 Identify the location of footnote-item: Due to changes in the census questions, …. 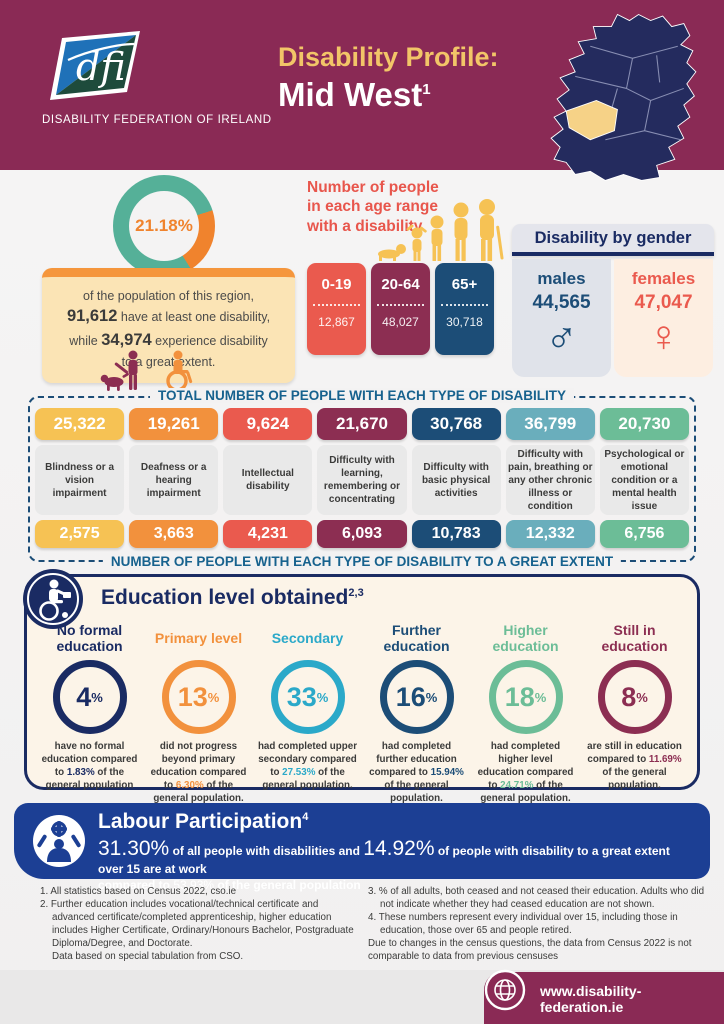
(530, 949).